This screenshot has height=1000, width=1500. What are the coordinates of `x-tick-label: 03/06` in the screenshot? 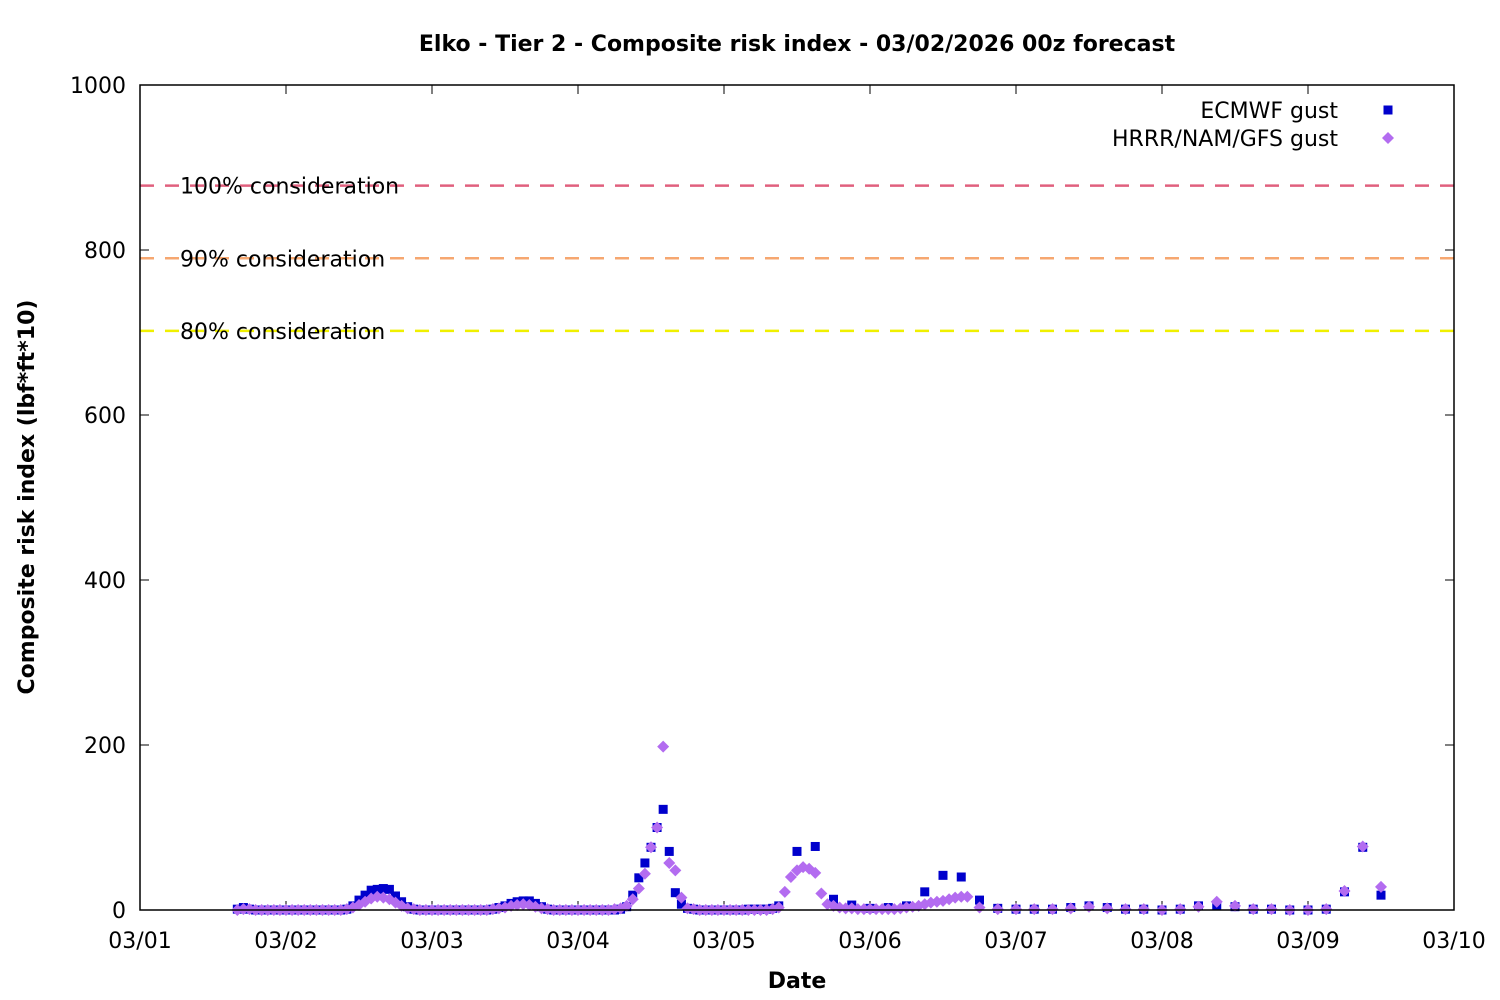 It's located at (869, 941).